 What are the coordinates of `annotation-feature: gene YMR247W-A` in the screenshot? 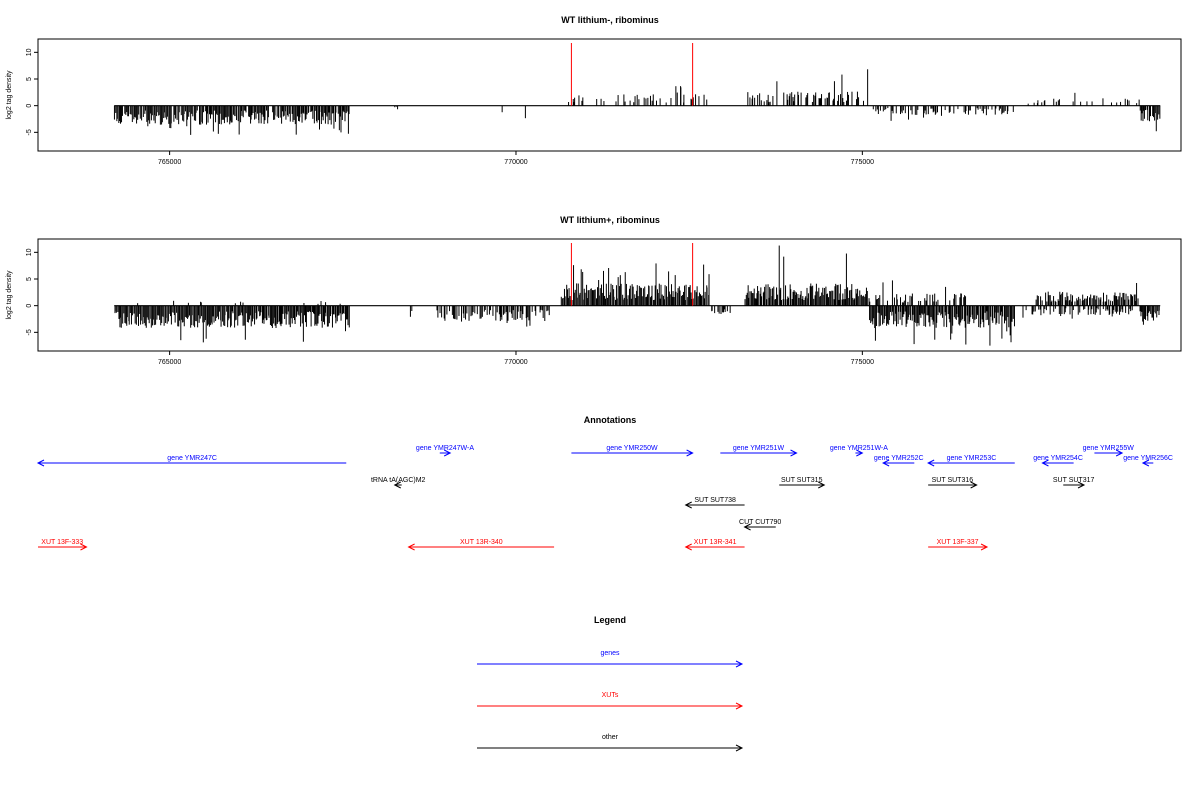 It's located at (445, 451).